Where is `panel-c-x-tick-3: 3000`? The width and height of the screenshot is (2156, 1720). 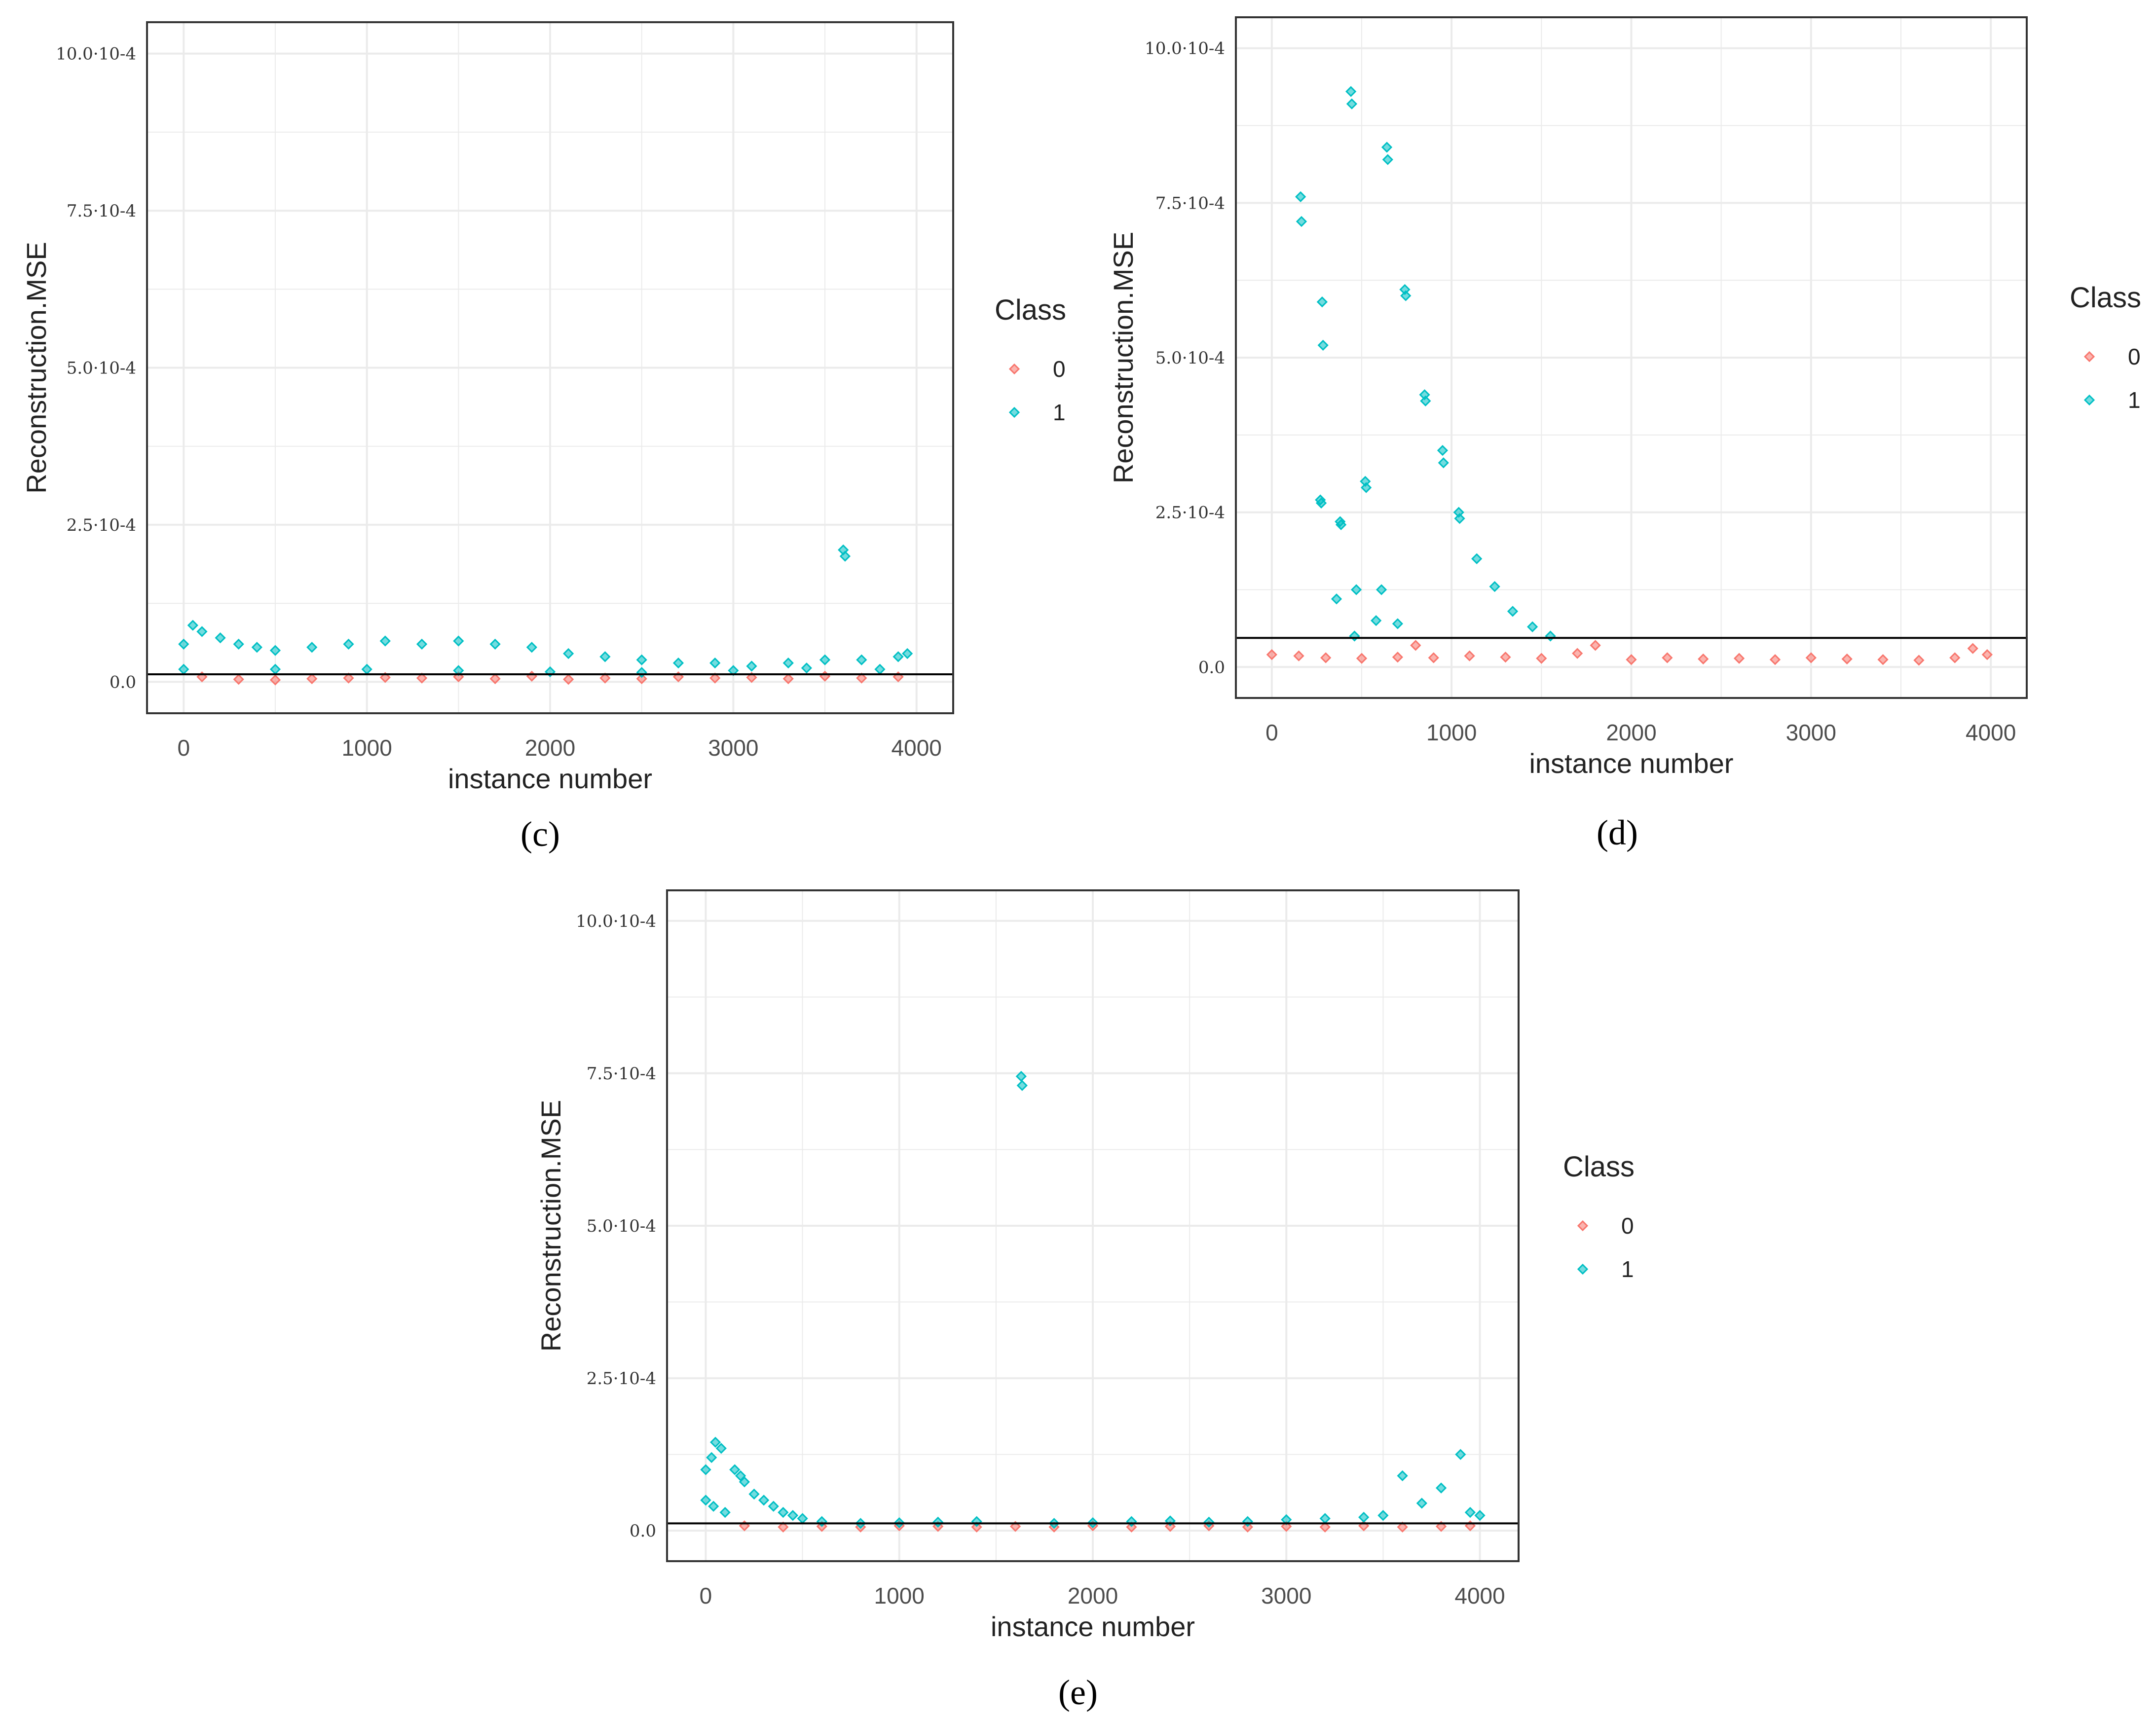 panel-c-x-tick-3: 3000 is located at coordinates (733, 748).